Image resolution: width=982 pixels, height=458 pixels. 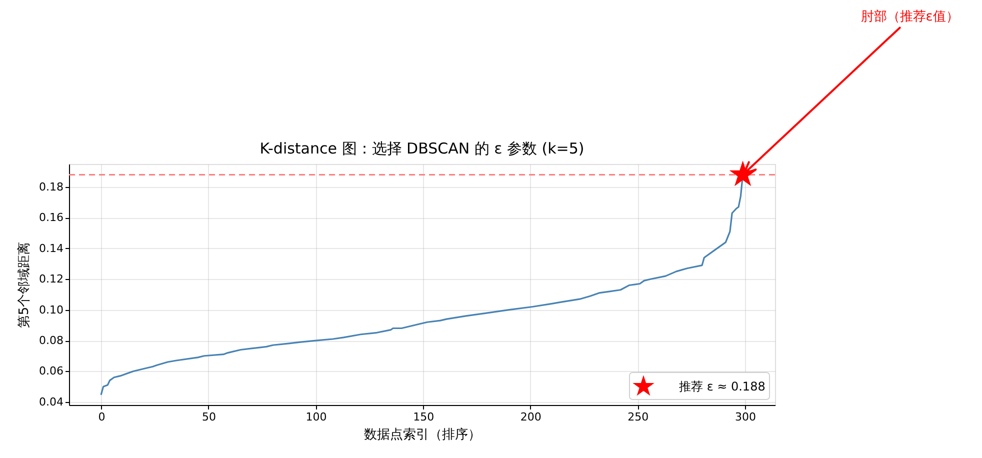 What do you see at coordinates (422, 149) in the screenshot?
I see `chart-title: K-distance 图：选择 DBSCAN 的 ε 参数 (k=5)` at bounding box center [422, 149].